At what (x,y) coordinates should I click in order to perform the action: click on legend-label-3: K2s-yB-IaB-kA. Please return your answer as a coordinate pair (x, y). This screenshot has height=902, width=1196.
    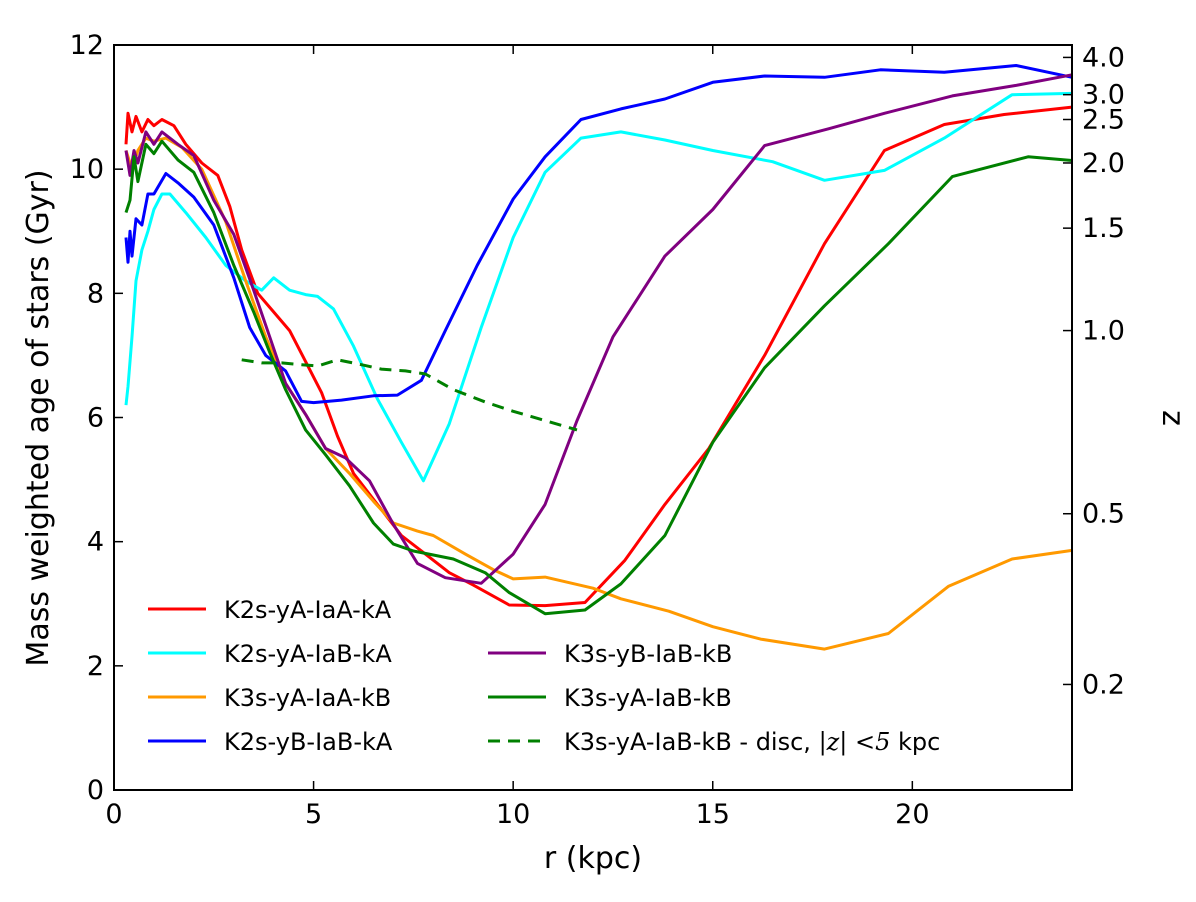
    Looking at the image, I should click on (308, 742).